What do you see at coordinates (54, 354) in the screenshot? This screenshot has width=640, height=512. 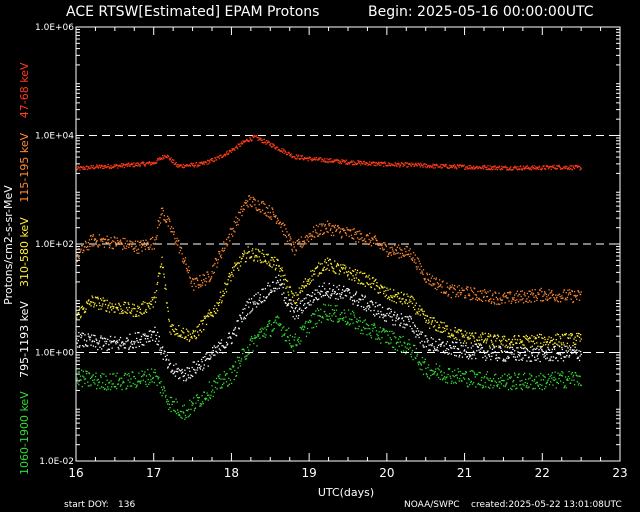 I see `y-tick-label: 1.0E+00` at bounding box center [54, 354].